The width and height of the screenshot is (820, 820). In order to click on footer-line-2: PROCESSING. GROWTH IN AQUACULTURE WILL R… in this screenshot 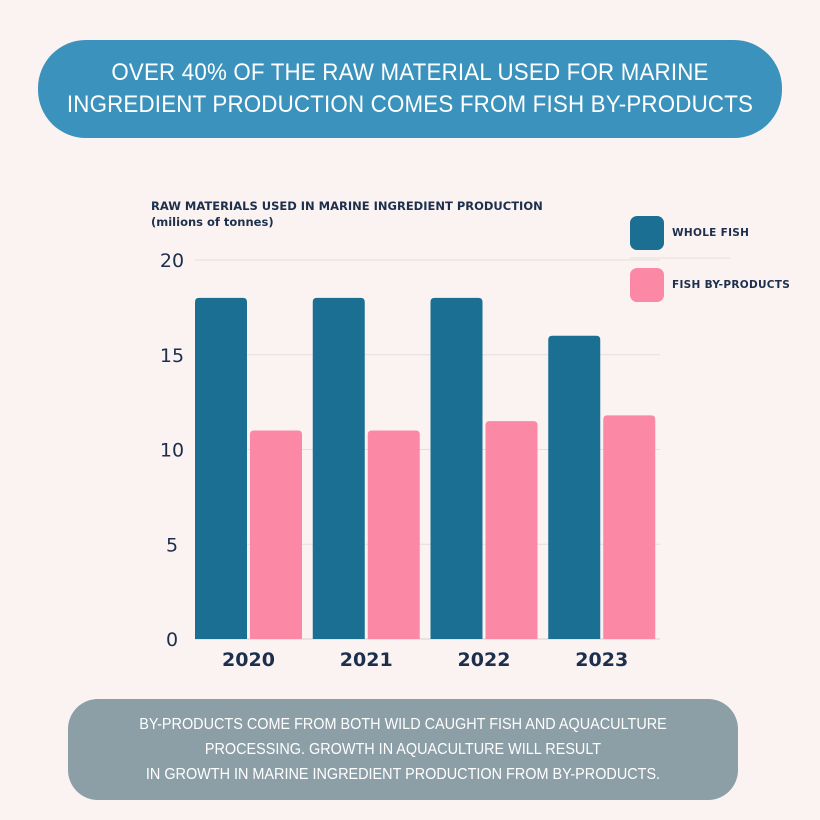, I will do `click(403, 749)`.